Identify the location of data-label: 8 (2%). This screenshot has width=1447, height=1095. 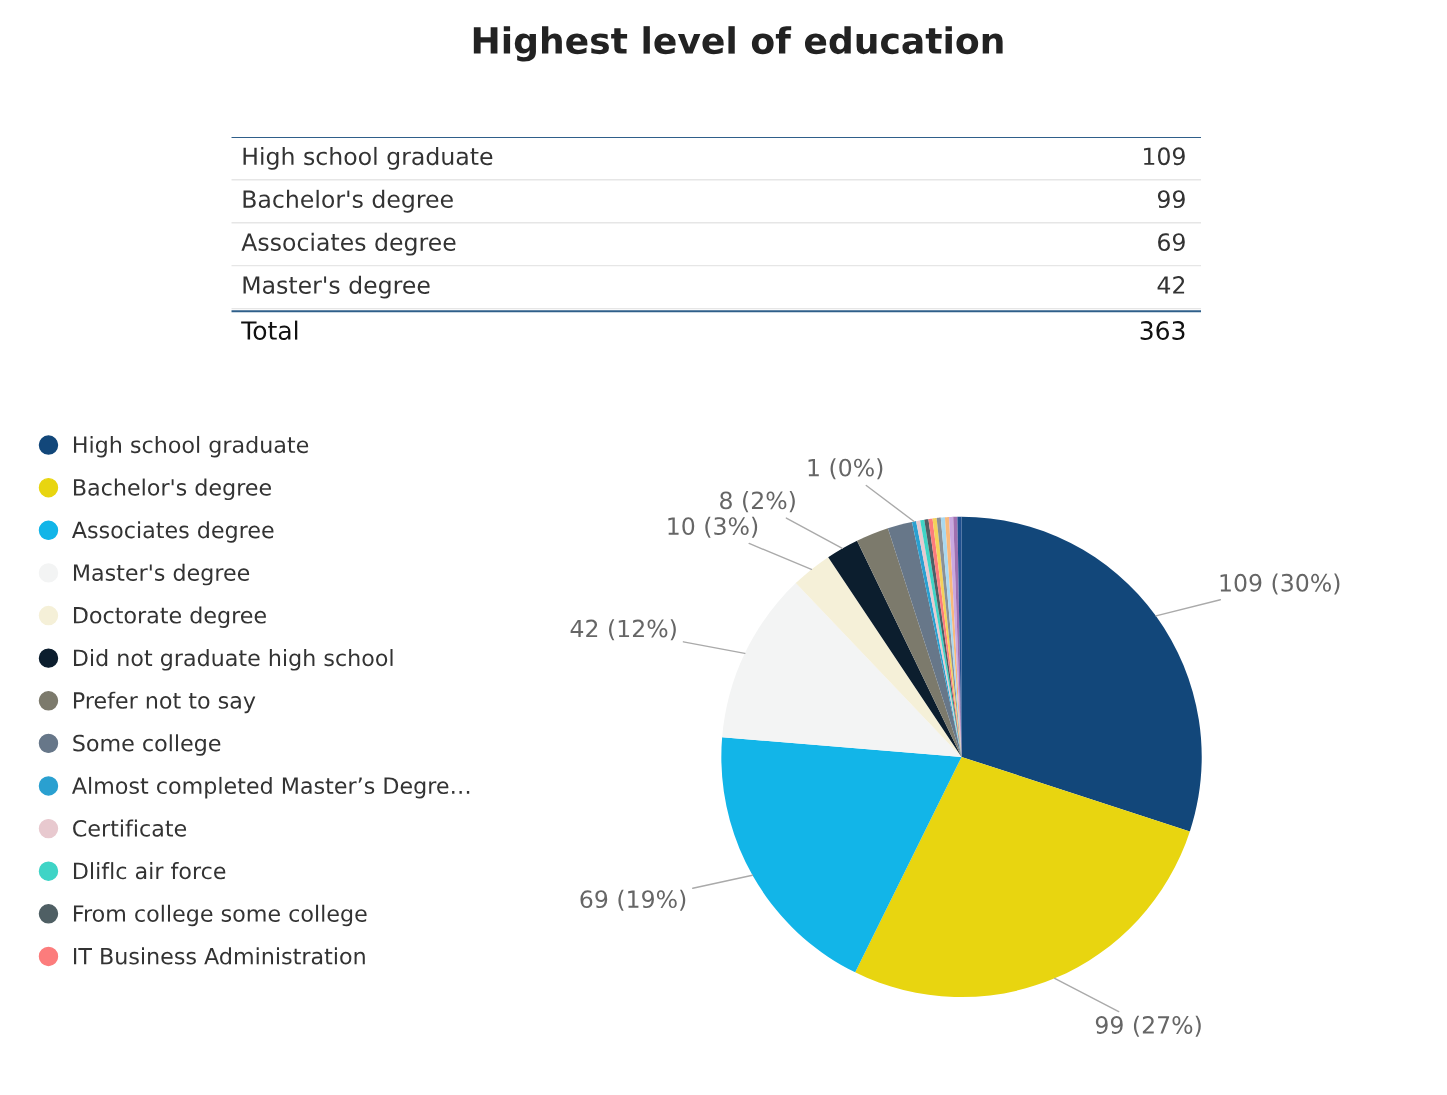
(757, 502).